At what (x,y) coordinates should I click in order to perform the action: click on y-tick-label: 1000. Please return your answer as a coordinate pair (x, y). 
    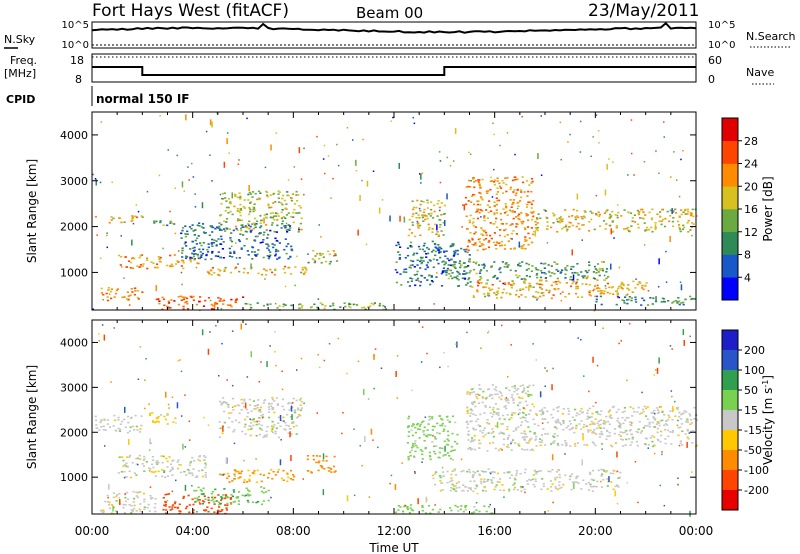
    Looking at the image, I should click on (74, 272).